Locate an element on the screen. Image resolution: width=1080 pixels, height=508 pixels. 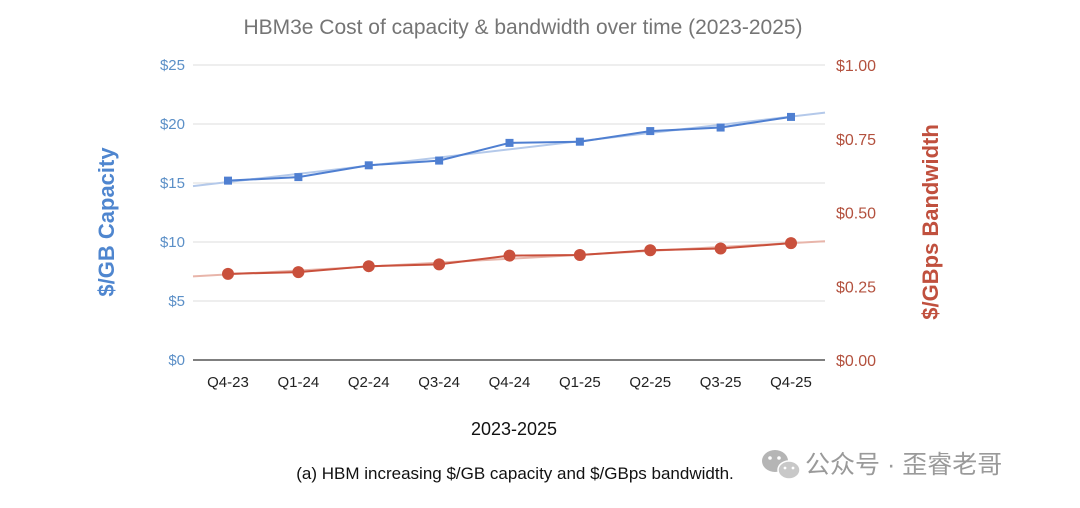
left-axis-ticks: $0 $5 $10 $15 $20 $25 is located at coordinates (172, 213).